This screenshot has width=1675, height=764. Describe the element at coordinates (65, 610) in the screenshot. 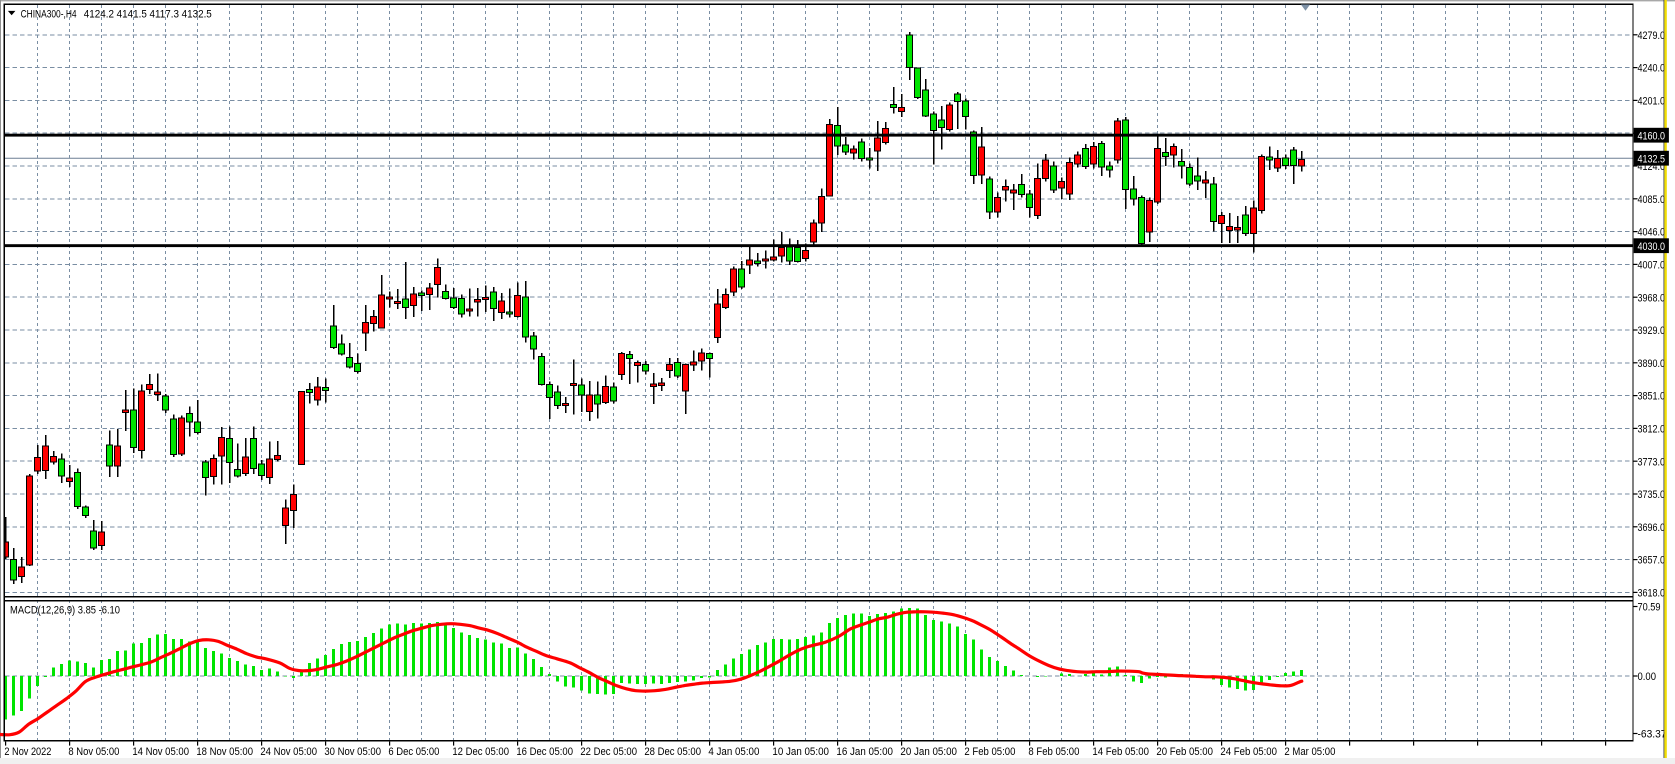

I see `svg-text: MACD(12,26,9) 3.85 -6.10` at that location.